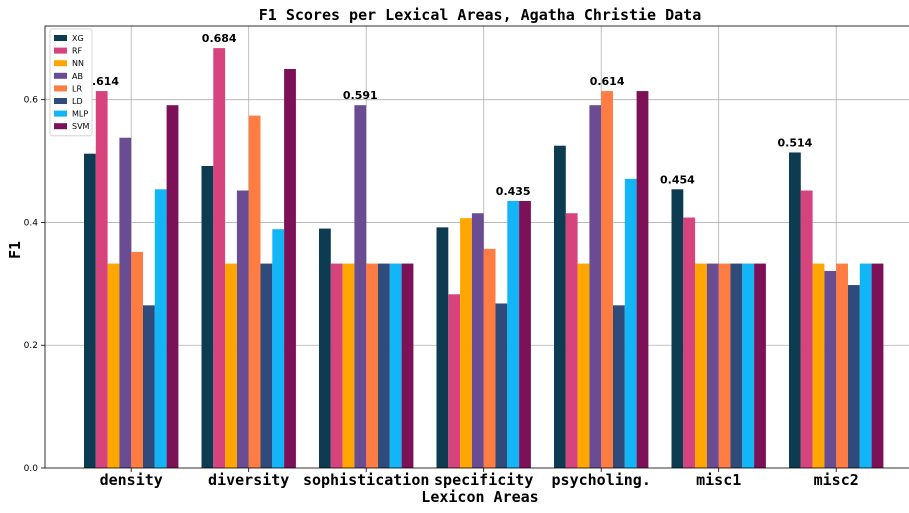 The height and width of the screenshot is (513, 909). I want to click on legend-label: RF, so click(77, 51).